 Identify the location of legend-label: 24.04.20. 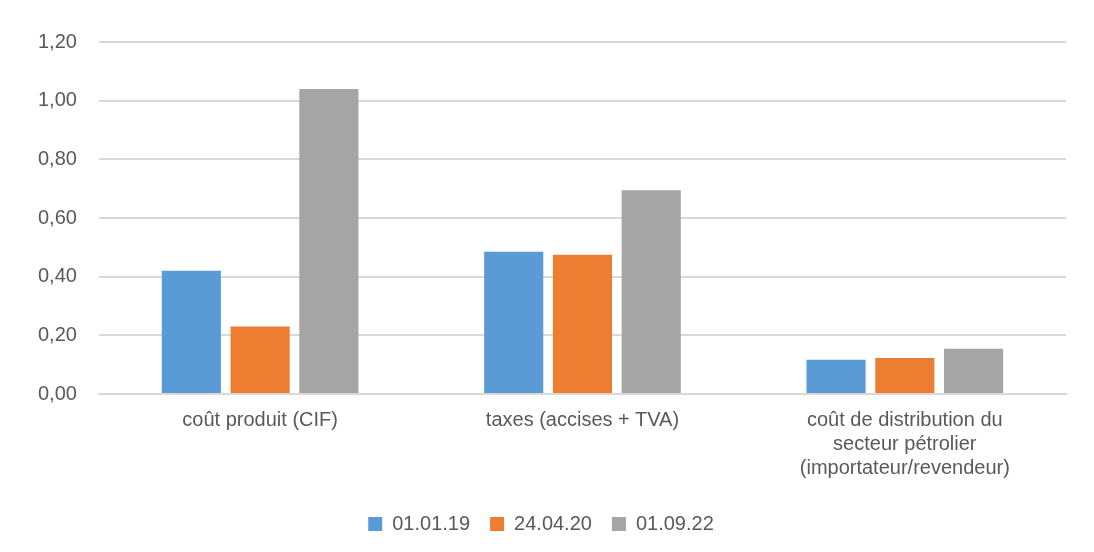
(553, 522).